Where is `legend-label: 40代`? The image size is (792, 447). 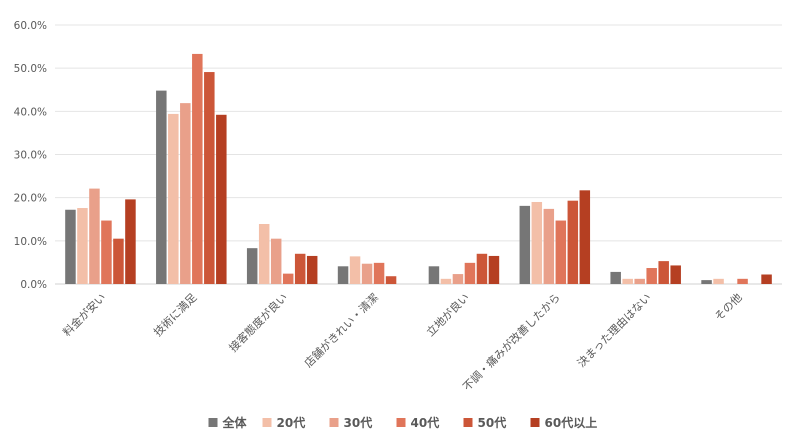
legend-label: 40代 is located at coordinates (425, 422).